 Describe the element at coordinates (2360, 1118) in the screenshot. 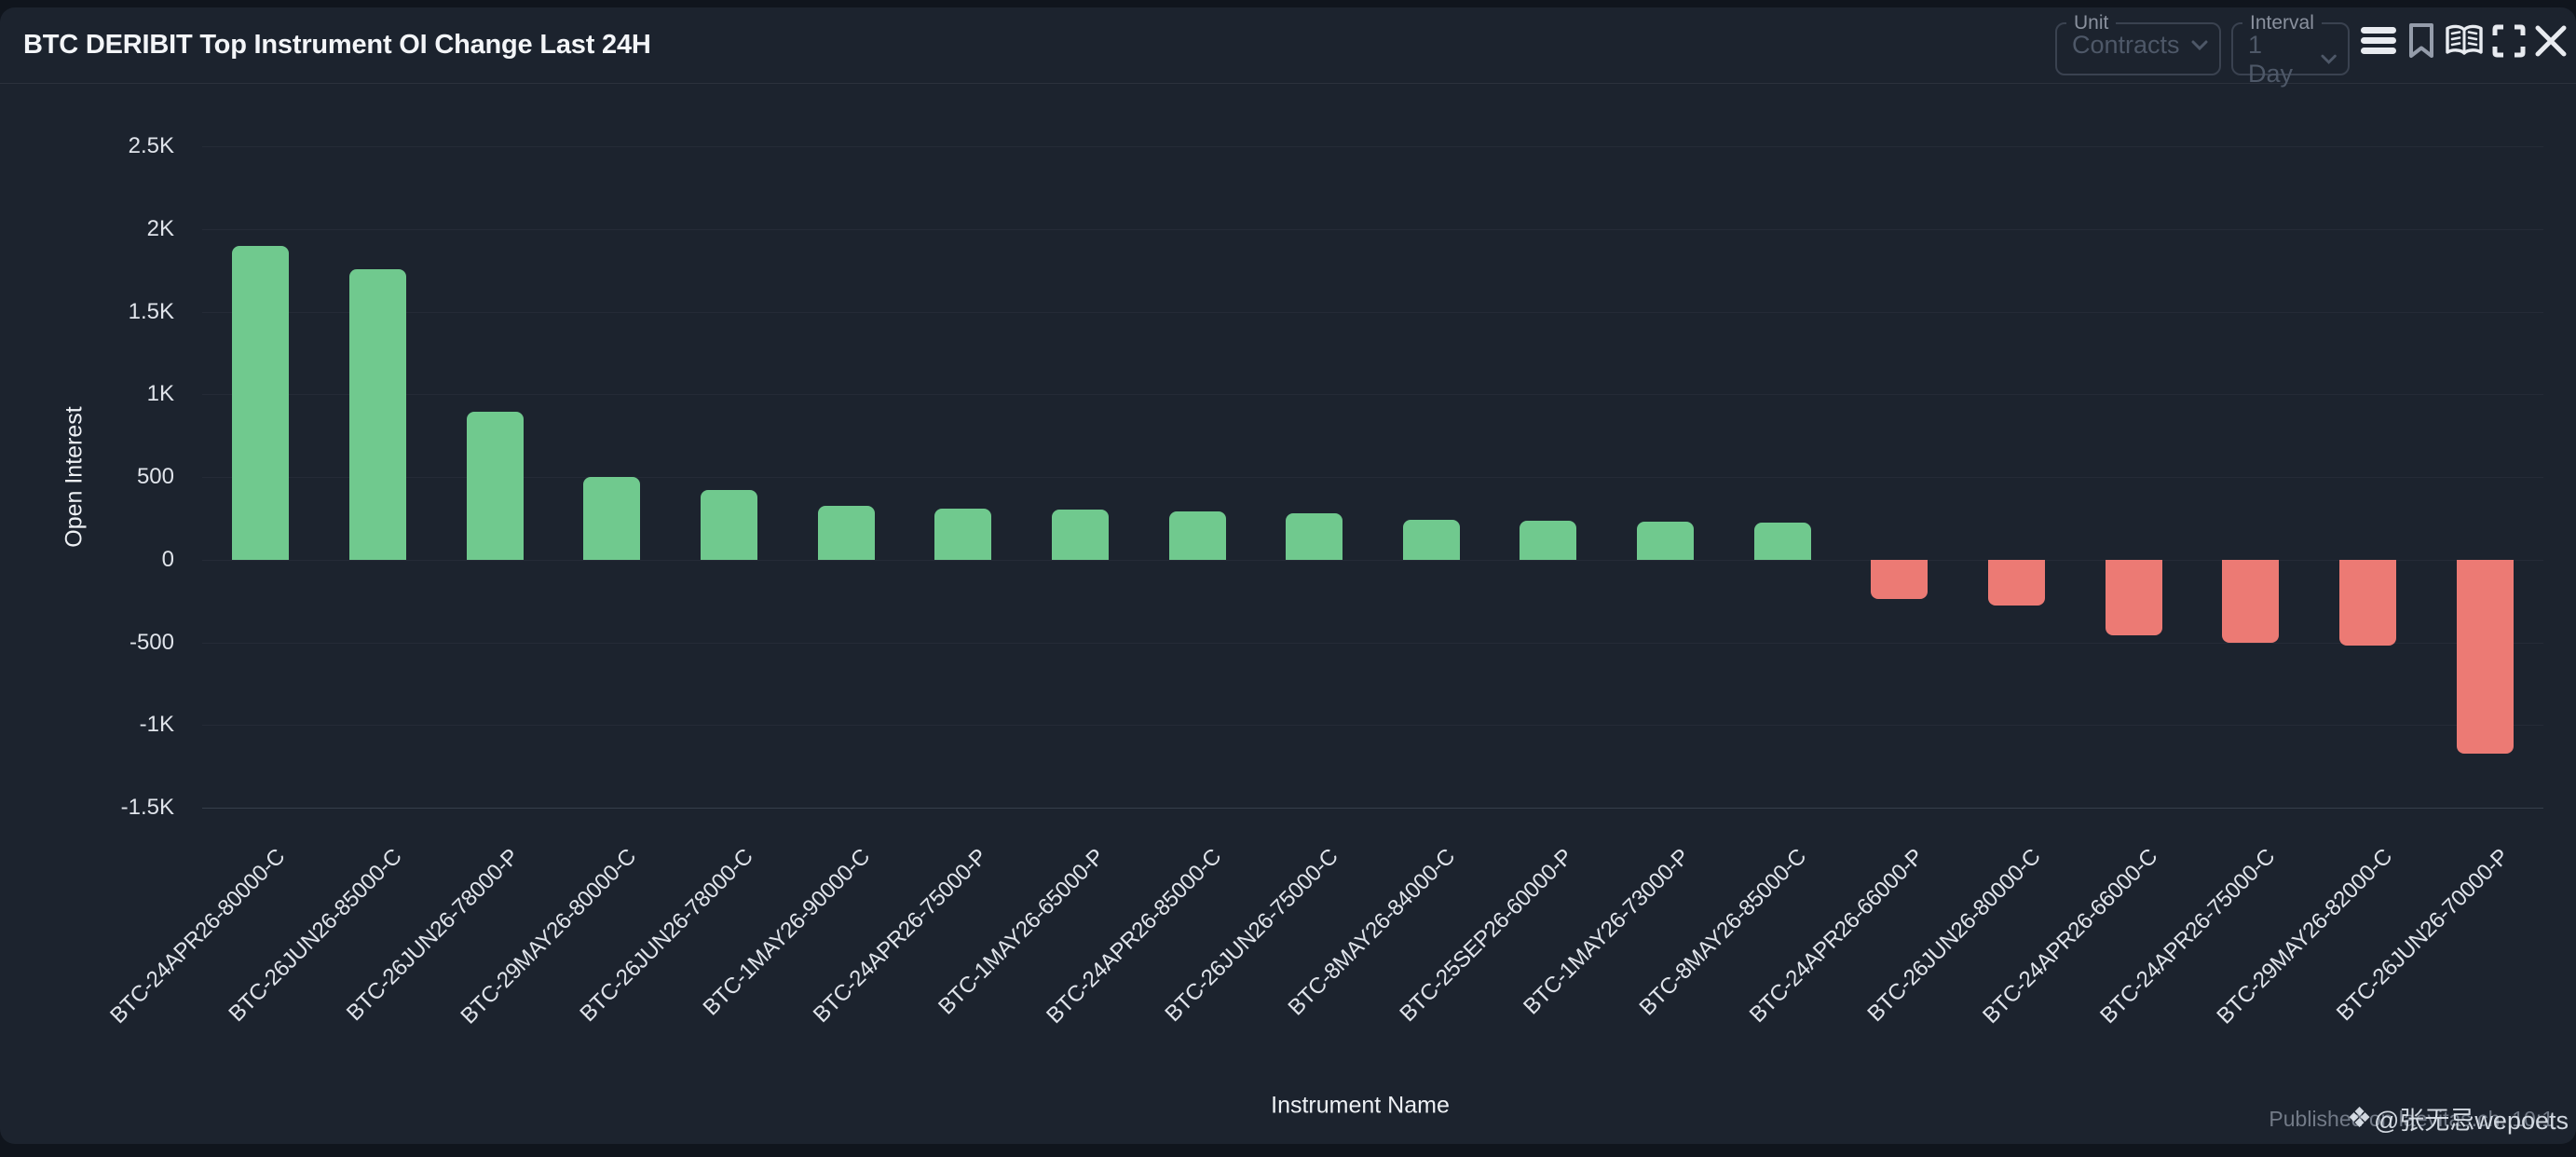

I see `diamond-logo-icon: ❖` at that location.